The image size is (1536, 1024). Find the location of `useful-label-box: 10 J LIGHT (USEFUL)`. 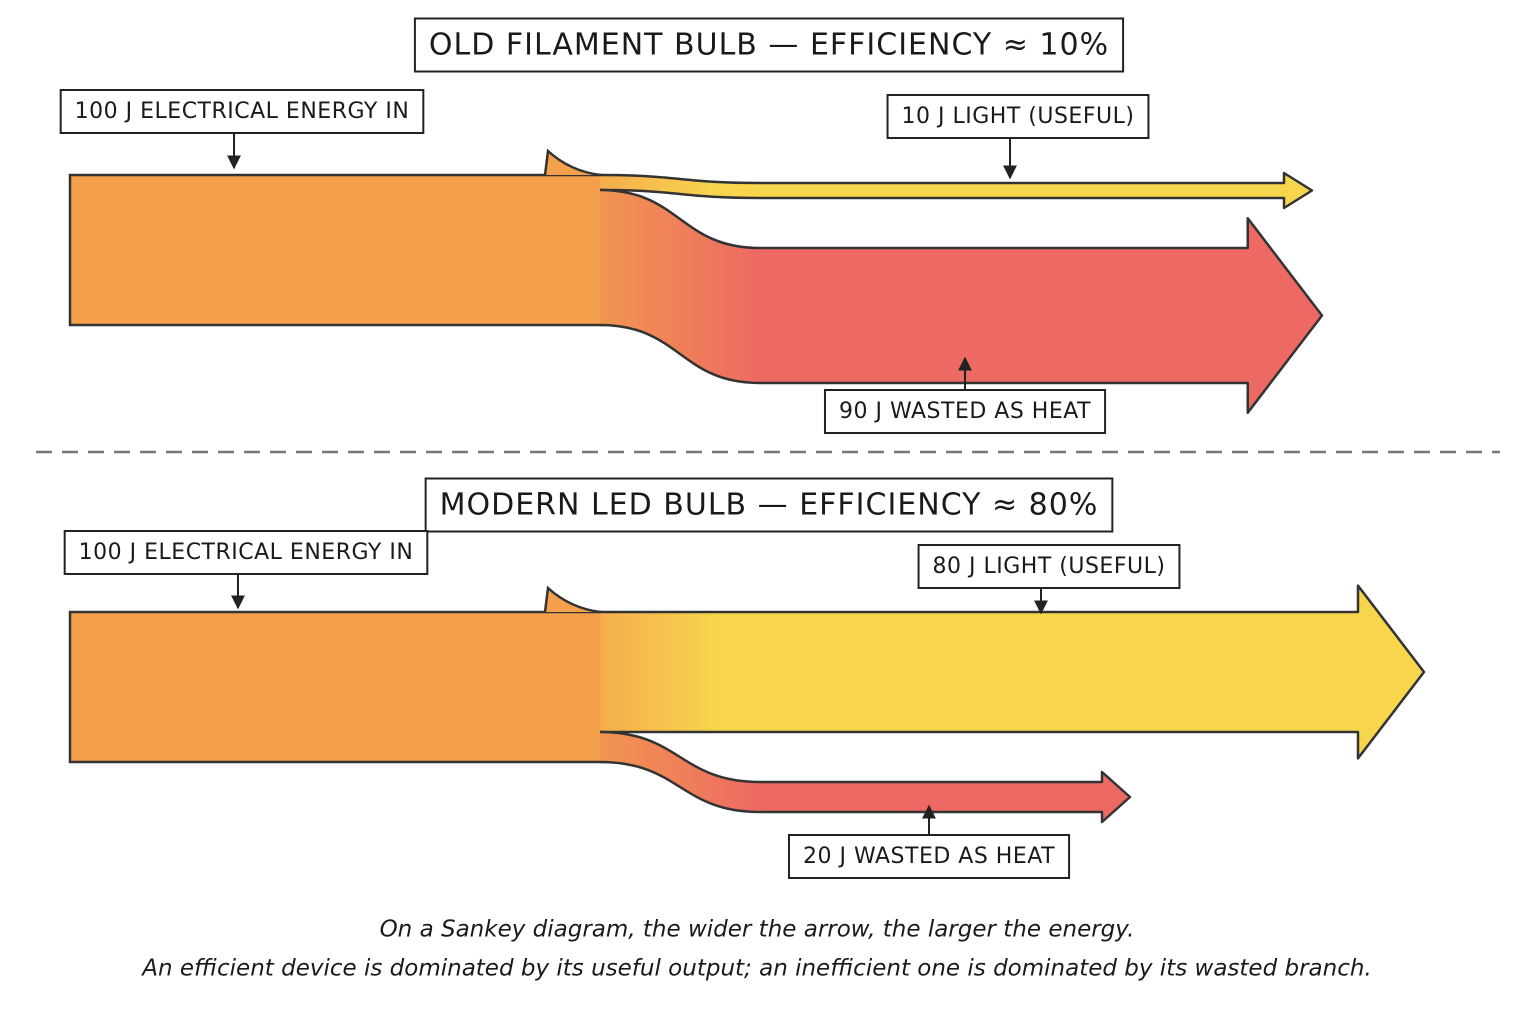

useful-label-box: 10 J LIGHT (USEFUL) is located at coordinates (1018, 116).